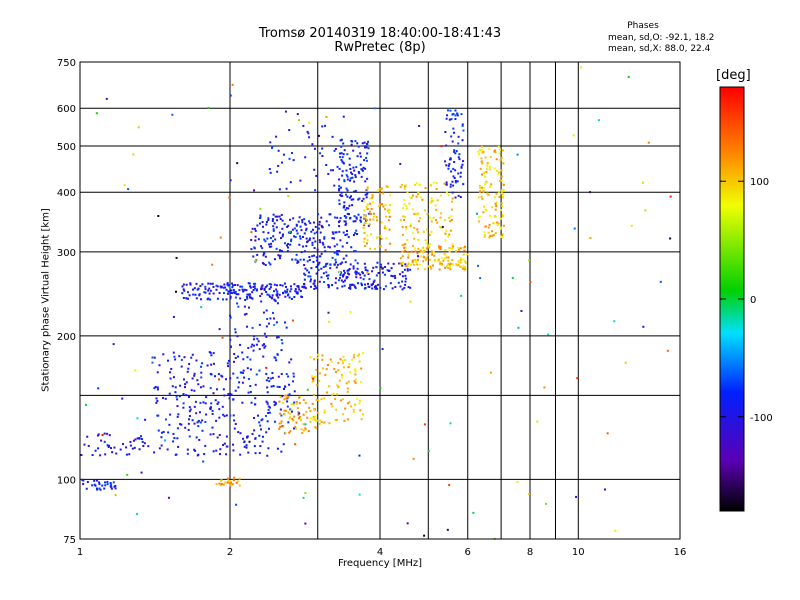 The width and height of the screenshot is (800, 600). Describe the element at coordinates (230, 552) in the screenshot. I see `x-tick-label: 2` at that location.